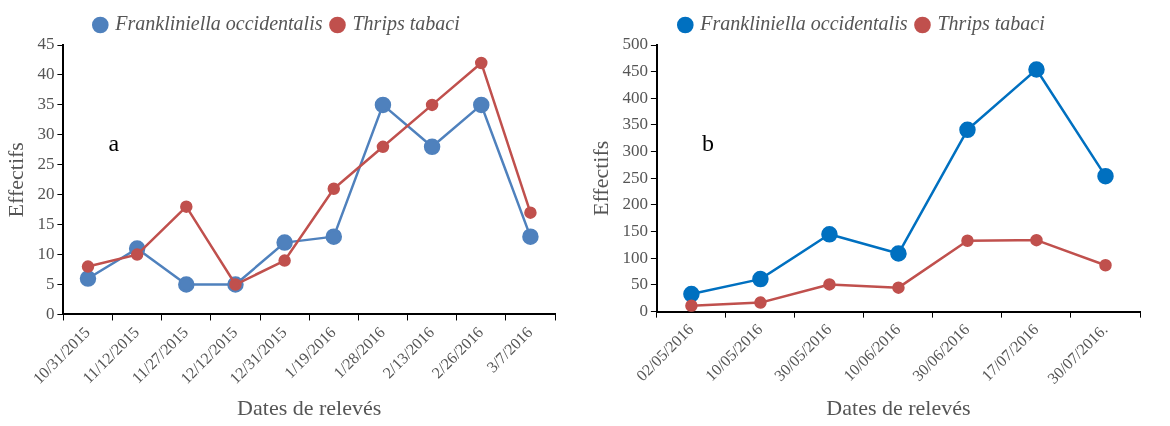 The height and width of the screenshot is (426, 1170). What do you see at coordinates (635, 44) in the screenshot?
I see `y-tick-label: 500` at bounding box center [635, 44].